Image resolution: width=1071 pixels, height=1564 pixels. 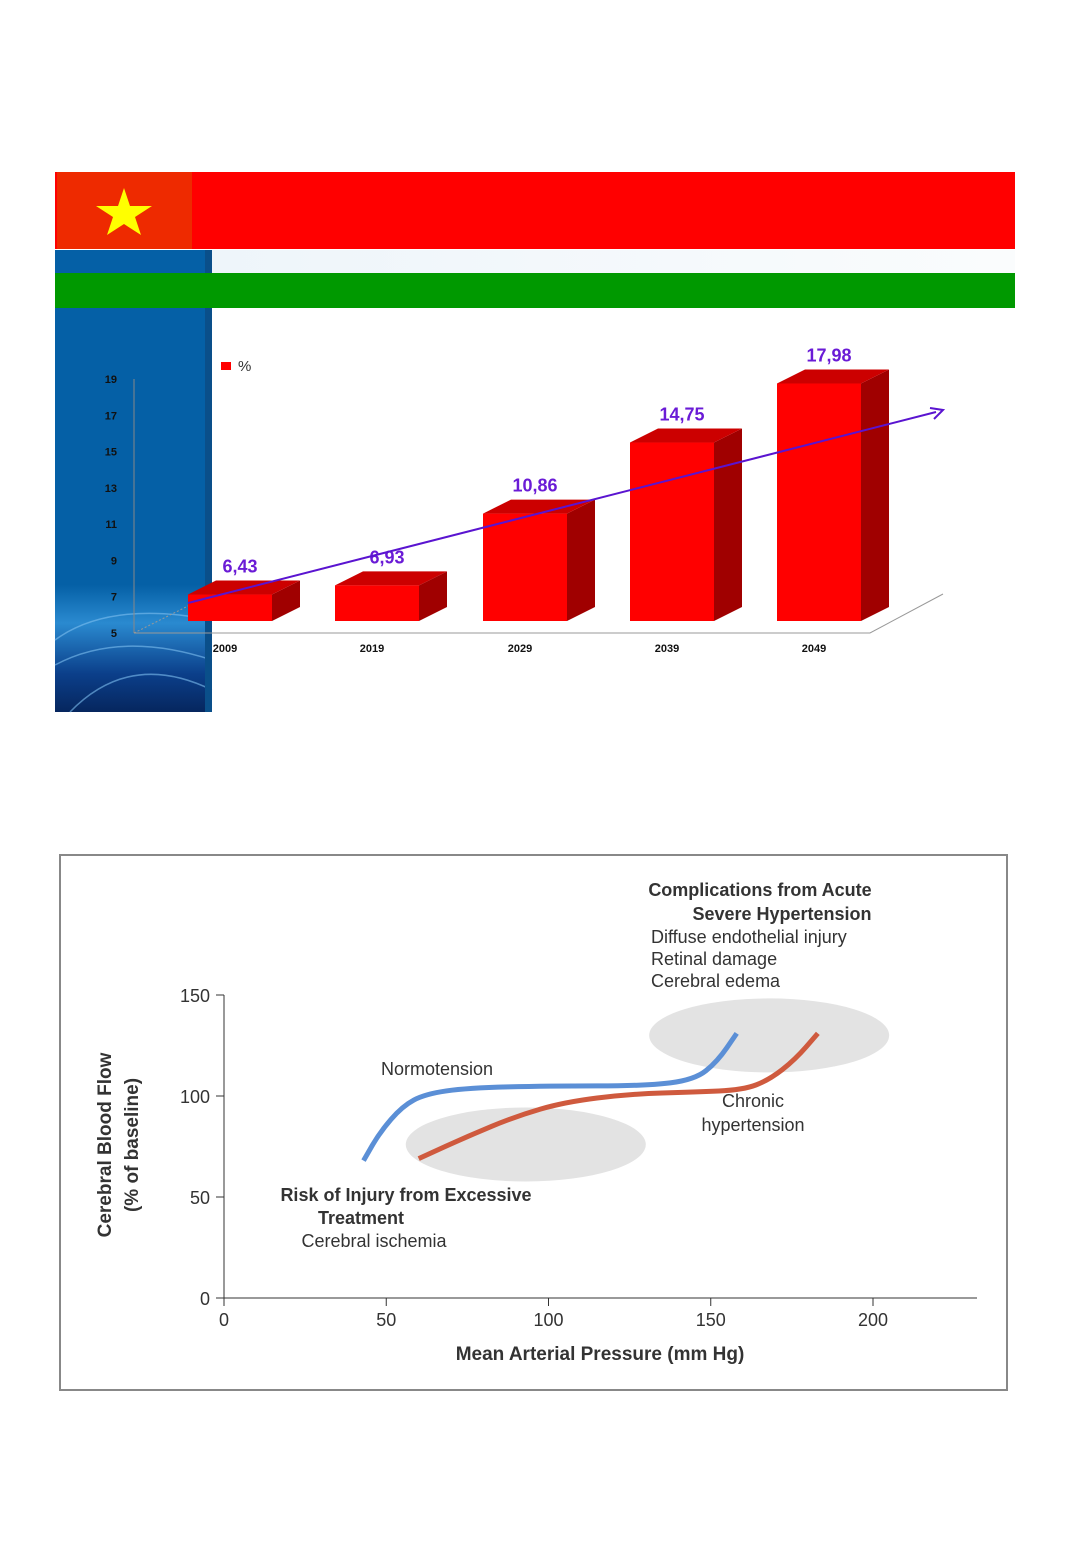 I want to click on bar-2009, so click(x=230, y=607).